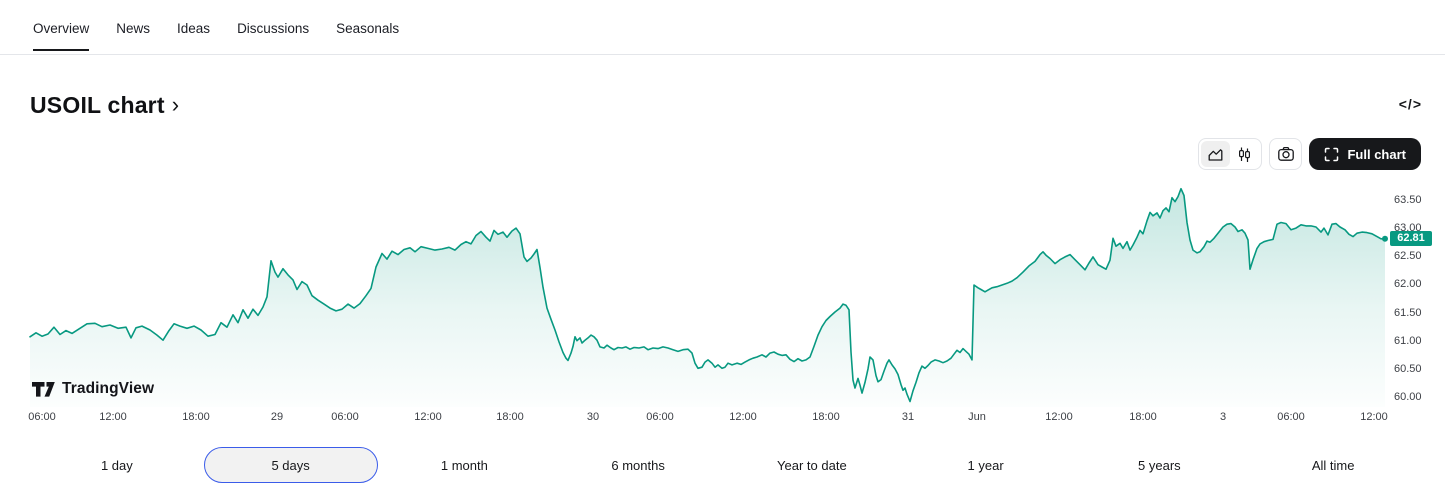 This screenshot has height=498, width=1445. I want to click on tradingview-watermark: TradingView, so click(93, 389).